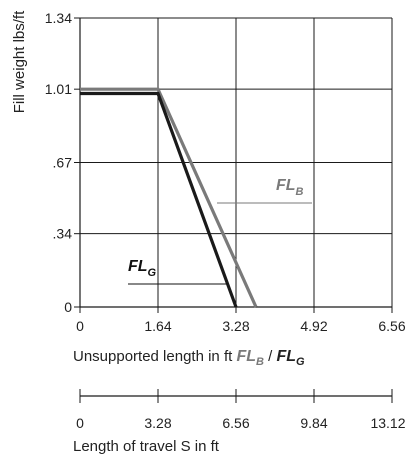  I want to click on x-tick-label-1: 1.64, so click(157, 326).